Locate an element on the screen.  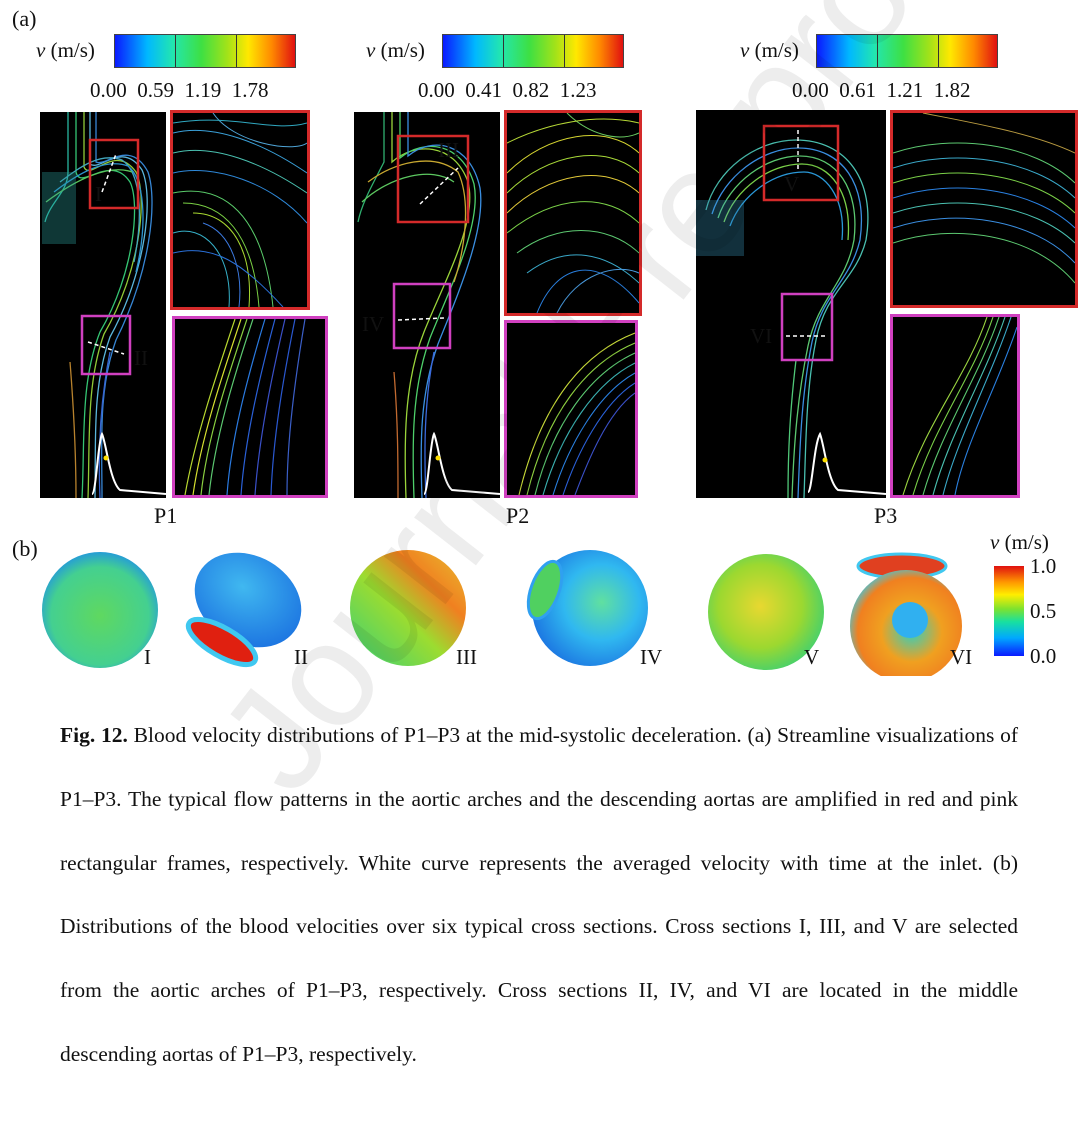
legend-b-gradient is located at coordinates (1009, 611).